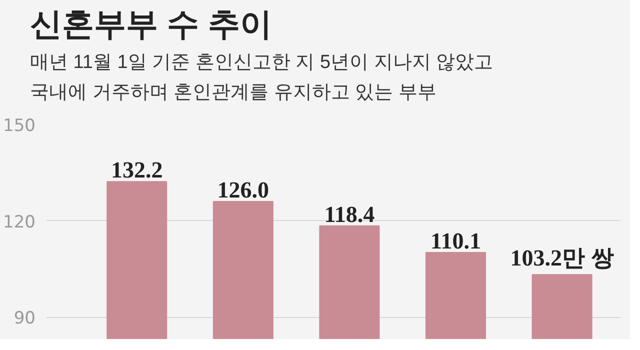  What do you see at coordinates (243, 190) in the screenshot?
I see `data-label: 126.0` at bounding box center [243, 190].